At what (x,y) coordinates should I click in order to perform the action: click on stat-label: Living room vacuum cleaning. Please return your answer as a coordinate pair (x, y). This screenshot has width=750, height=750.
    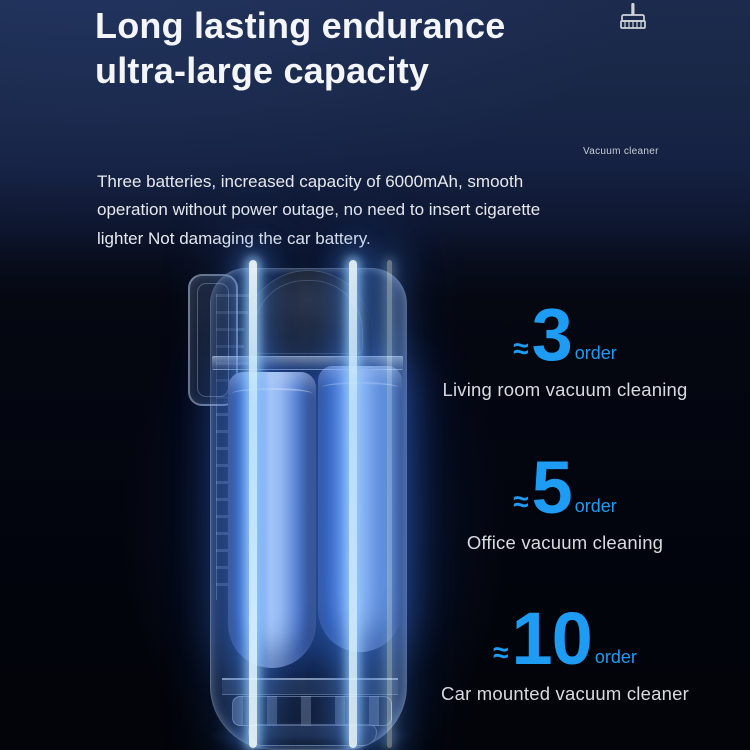
    Looking at the image, I should click on (565, 389).